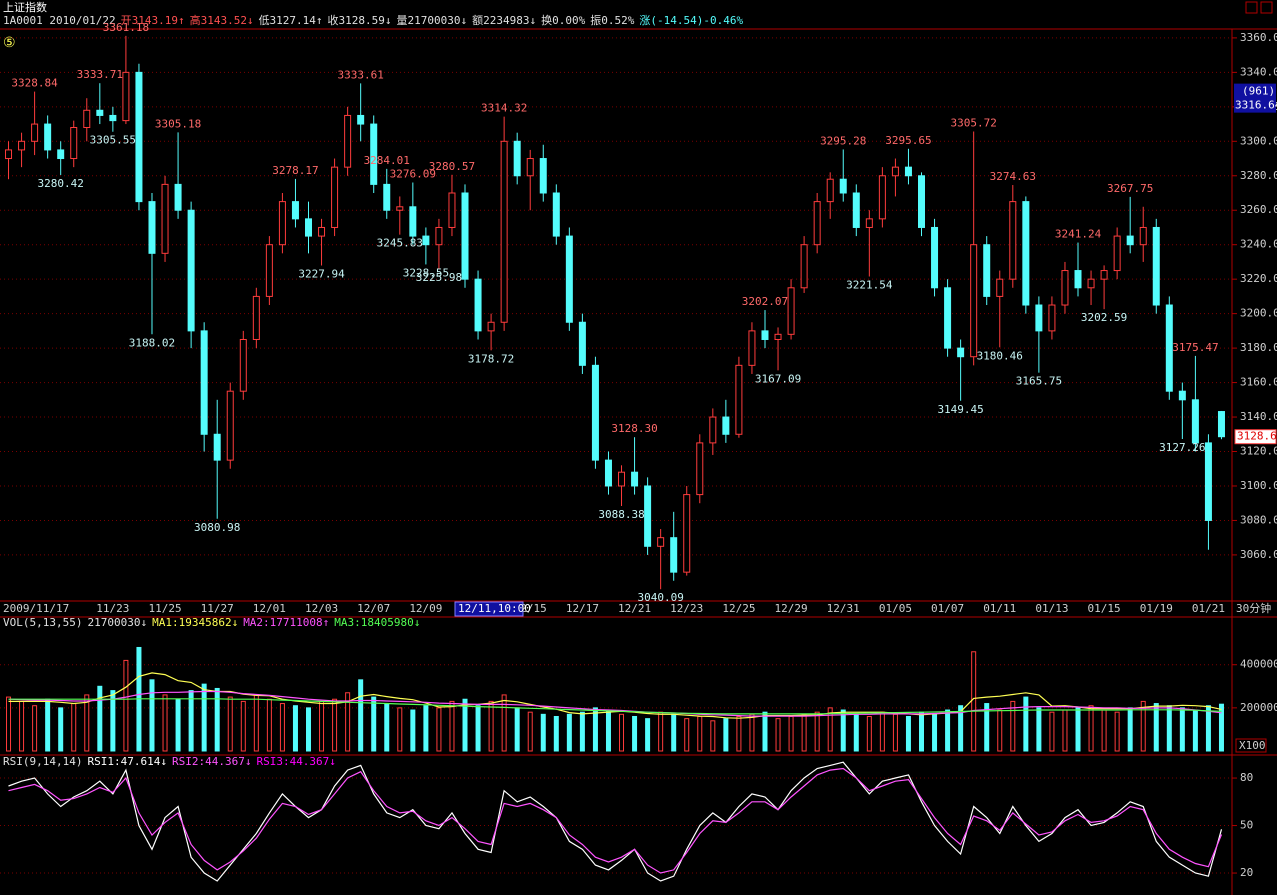 This screenshot has height=895, width=1277. What do you see at coordinates (377, 622) in the screenshot?
I see `header-item: MA3:18405980↓` at bounding box center [377, 622].